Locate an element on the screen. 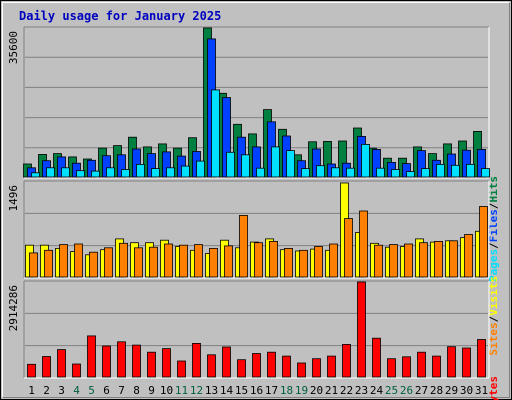 The height and width of the screenshot is (400, 512). x-tick-label-27: 27 is located at coordinates (421, 390).